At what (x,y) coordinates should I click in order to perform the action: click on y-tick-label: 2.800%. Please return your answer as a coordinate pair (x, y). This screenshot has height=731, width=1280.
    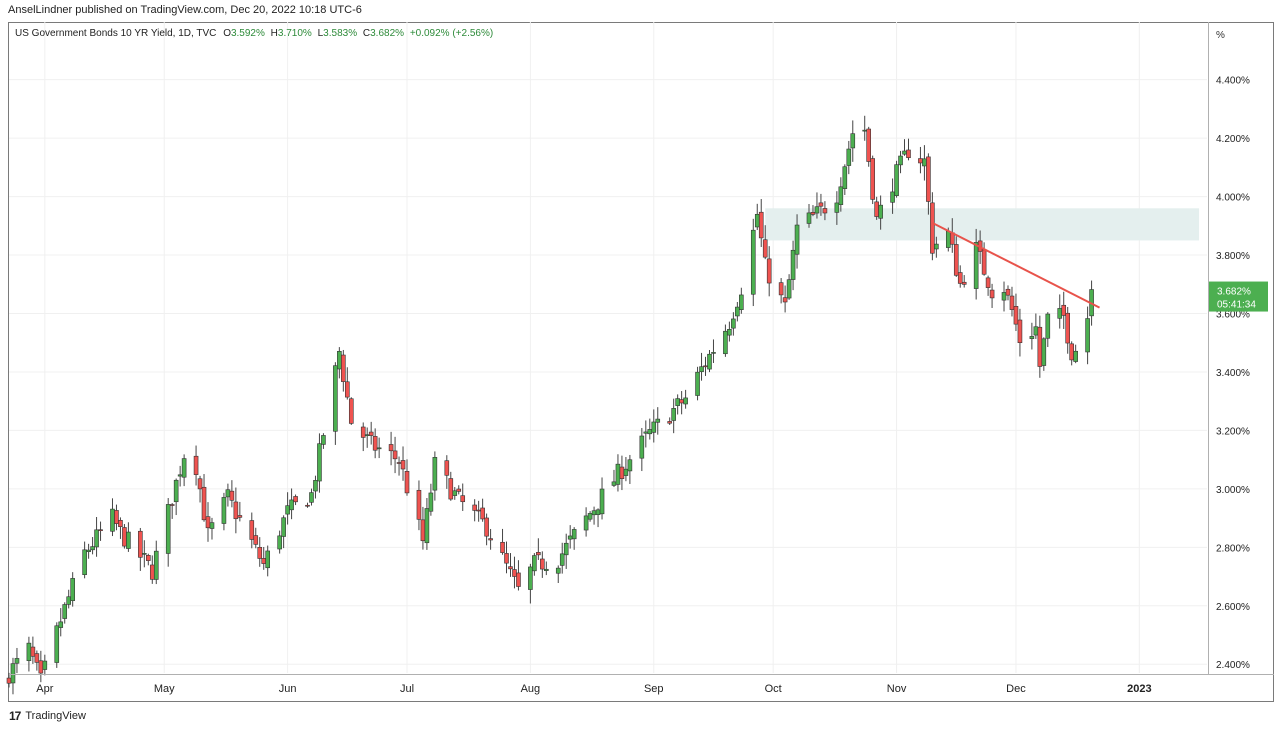
    Looking at the image, I should click on (1233, 548).